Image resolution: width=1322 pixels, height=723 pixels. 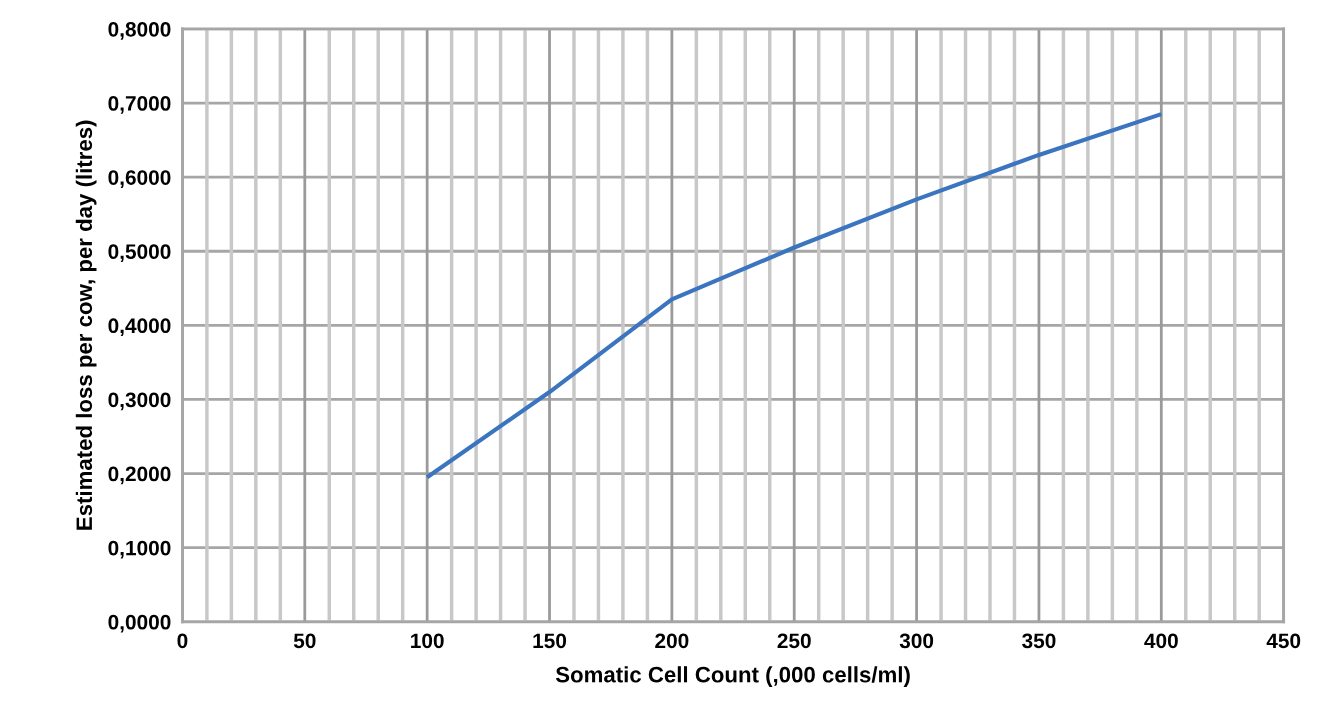 What do you see at coordinates (139, 179) in the screenshot?
I see `y-tick-label: 0,6000` at bounding box center [139, 179].